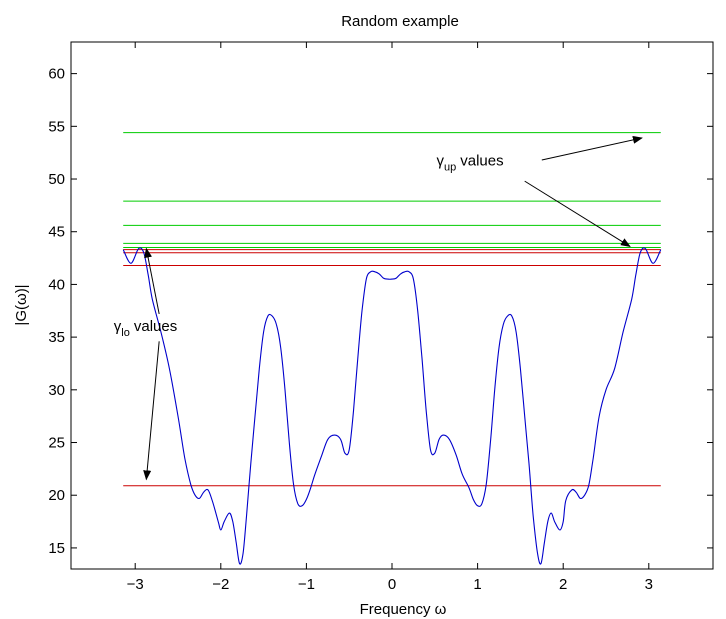 This screenshot has width=726, height=619. I want to click on chart-title: Random example, so click(400, 21).